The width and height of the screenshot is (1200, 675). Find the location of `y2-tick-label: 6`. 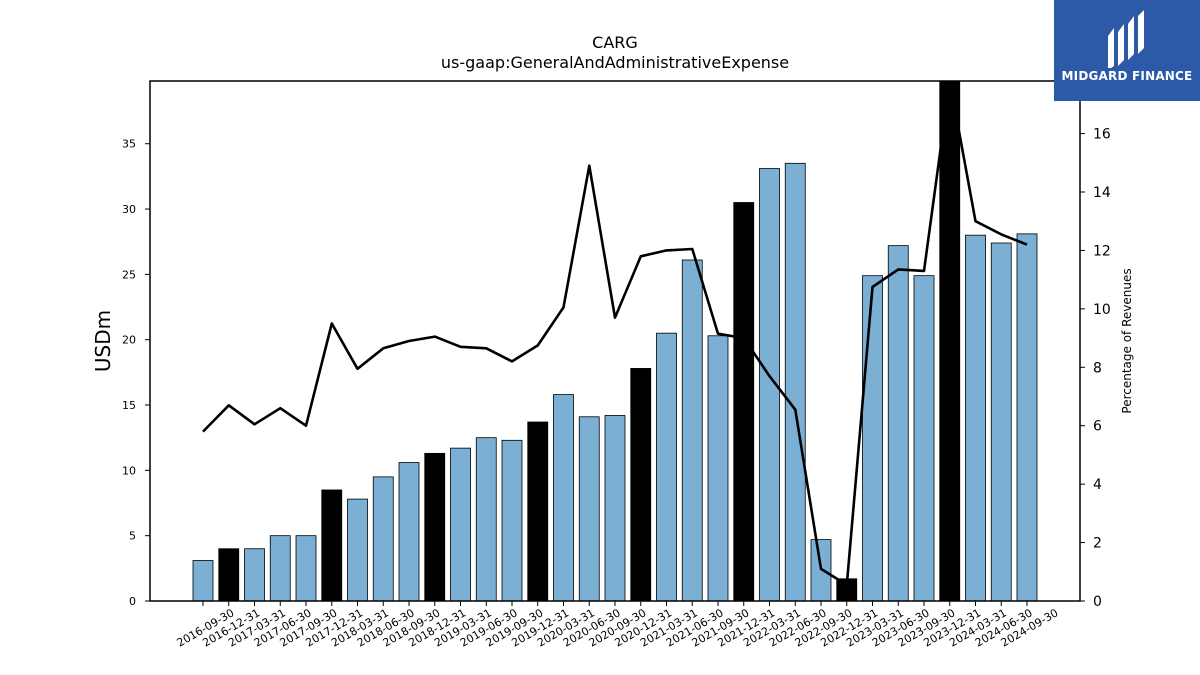

y2-tick-label: 6 is located at coordinates (1097, 427).